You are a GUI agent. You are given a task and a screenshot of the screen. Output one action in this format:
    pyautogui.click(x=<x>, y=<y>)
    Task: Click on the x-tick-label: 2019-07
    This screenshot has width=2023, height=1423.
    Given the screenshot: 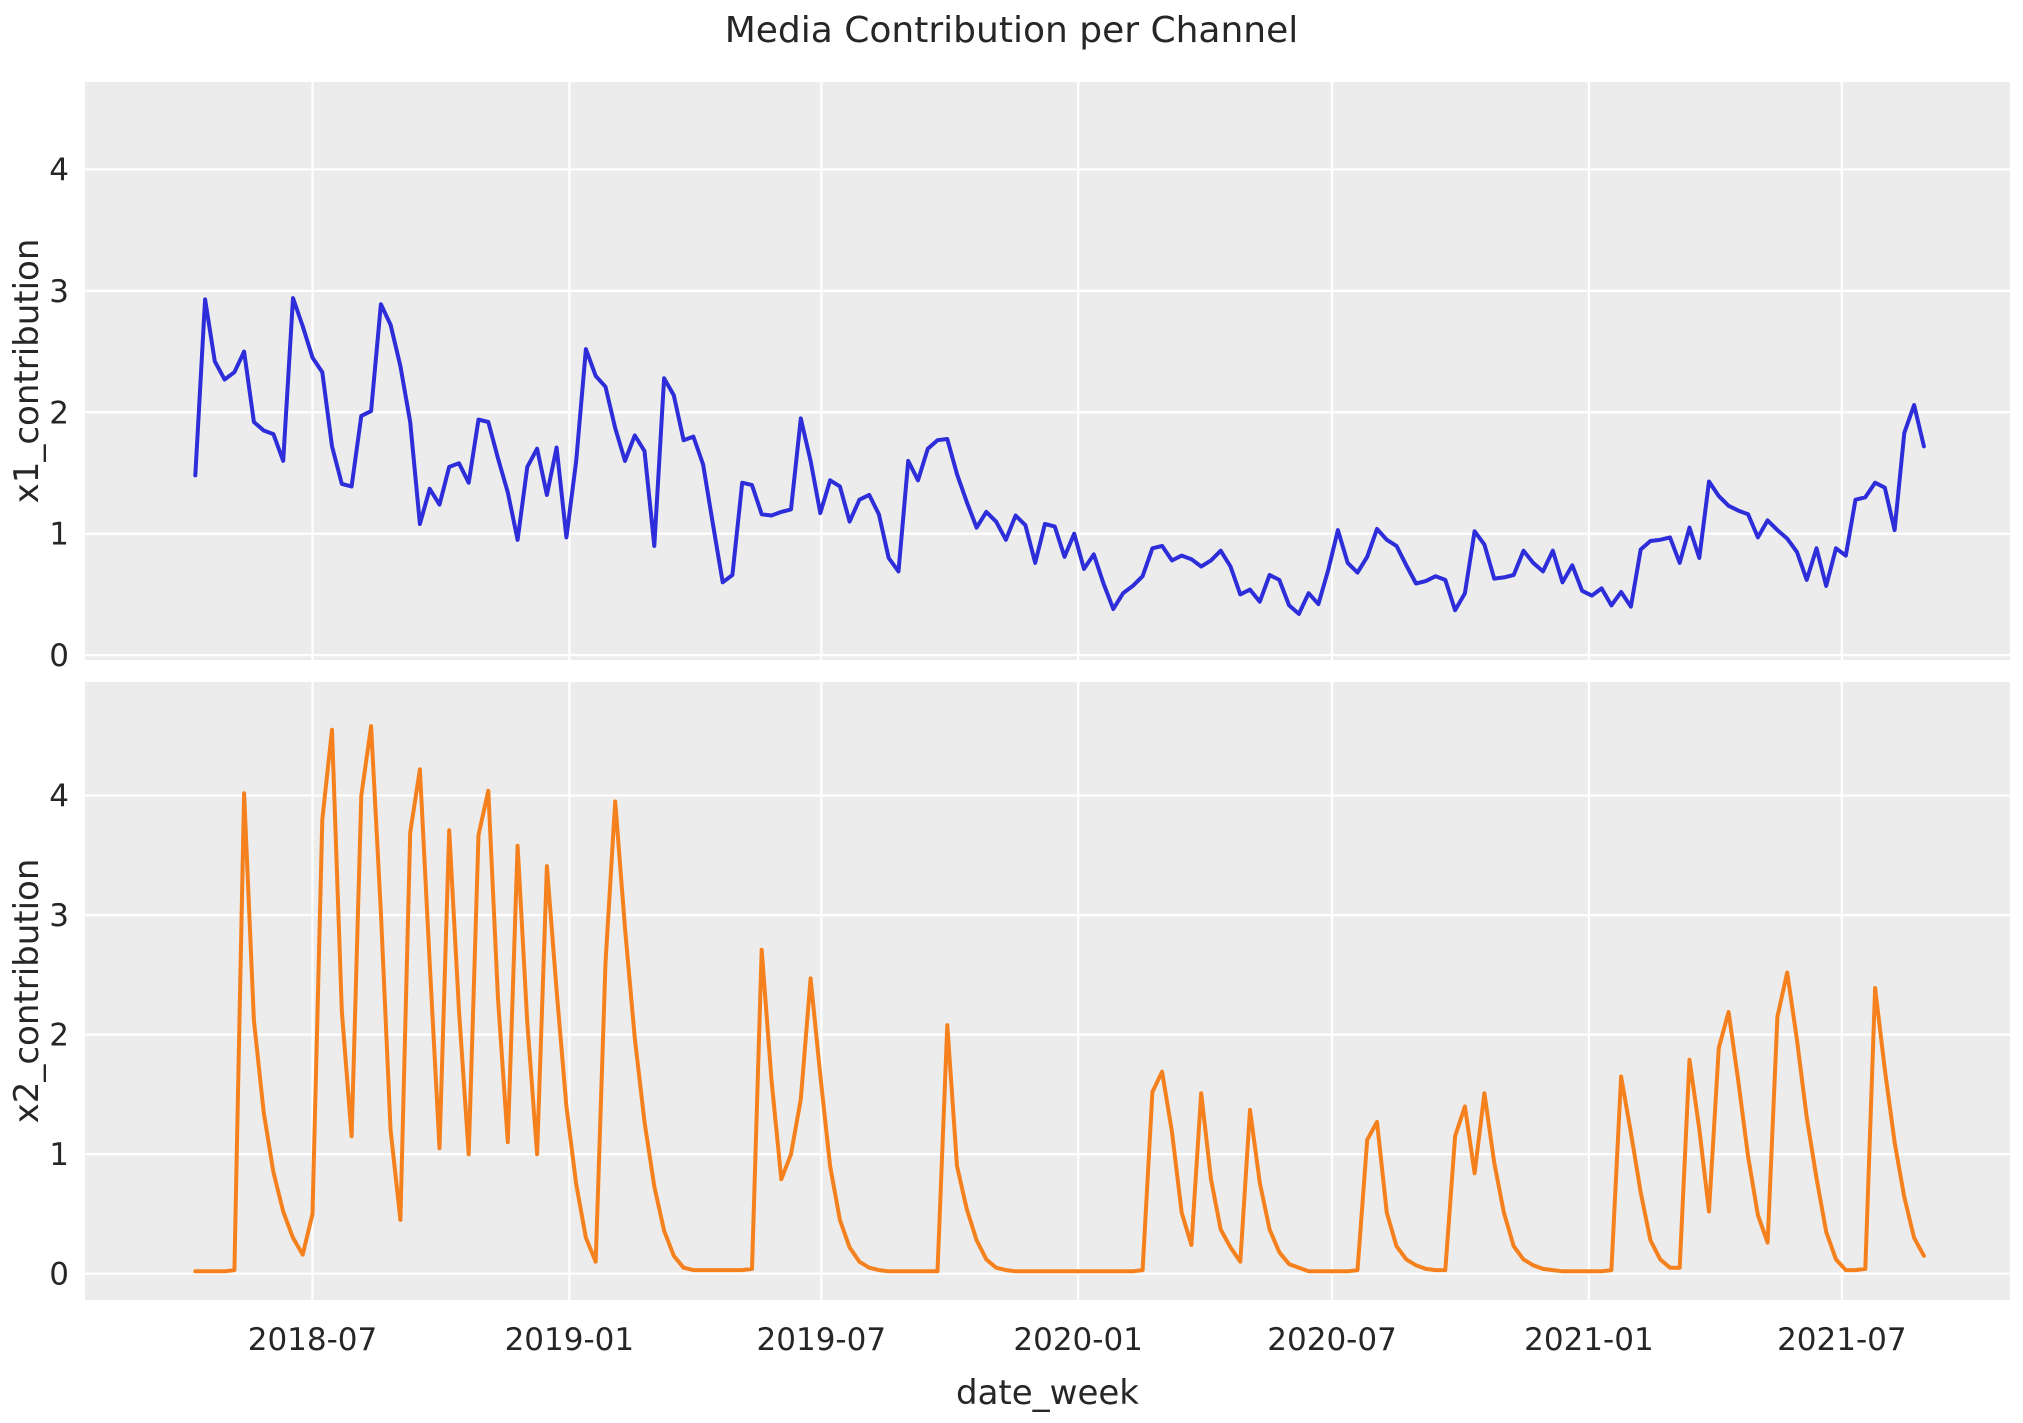 What is the action you would take?
    pyautogui.click(x=822, y=1340)
    